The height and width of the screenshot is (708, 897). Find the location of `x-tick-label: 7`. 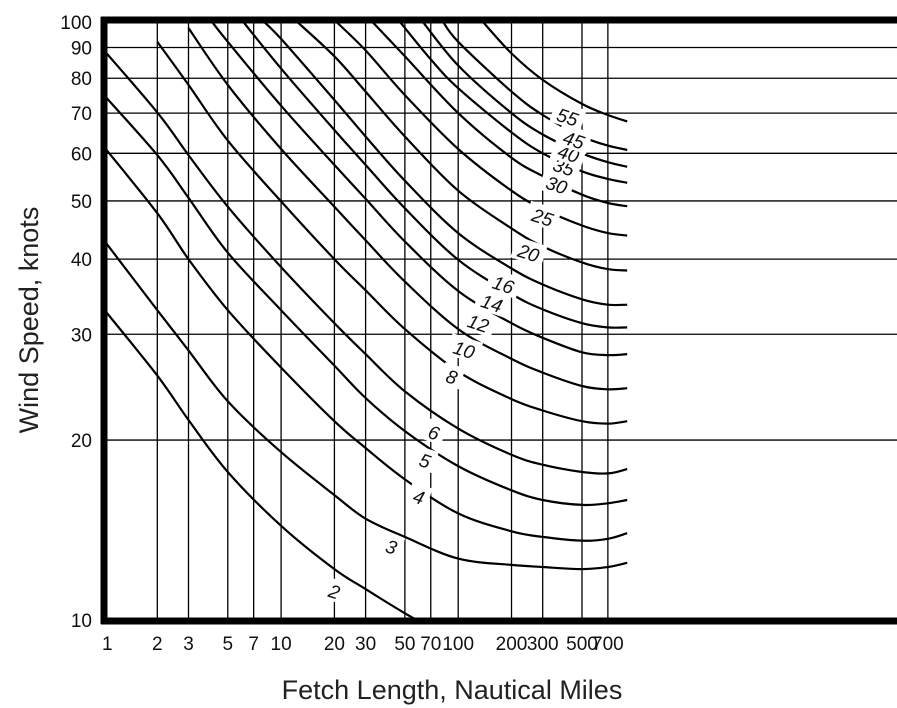

x-tick-label: 7 is located at coordinates (253, 644).